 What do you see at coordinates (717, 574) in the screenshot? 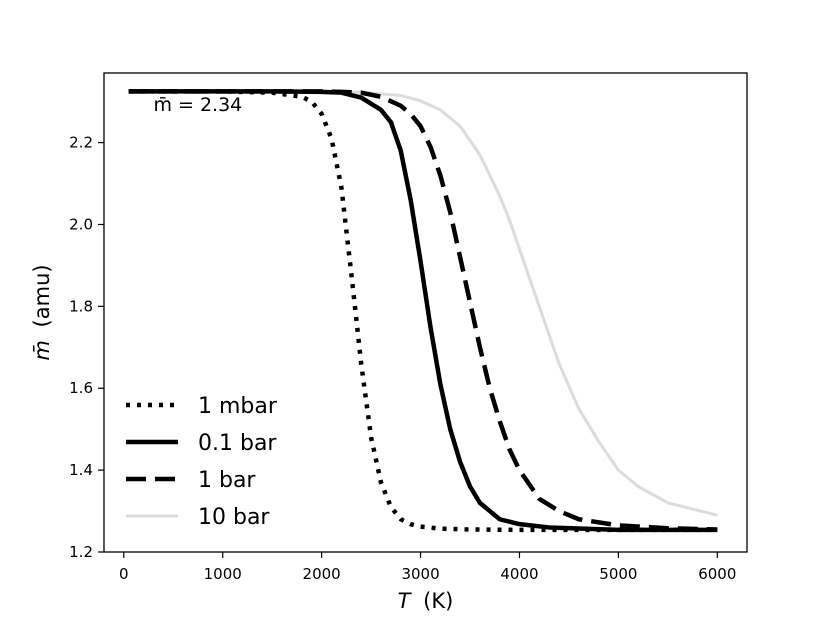
I see `x-tick-label: 6000` at bounding box center [717, 574].